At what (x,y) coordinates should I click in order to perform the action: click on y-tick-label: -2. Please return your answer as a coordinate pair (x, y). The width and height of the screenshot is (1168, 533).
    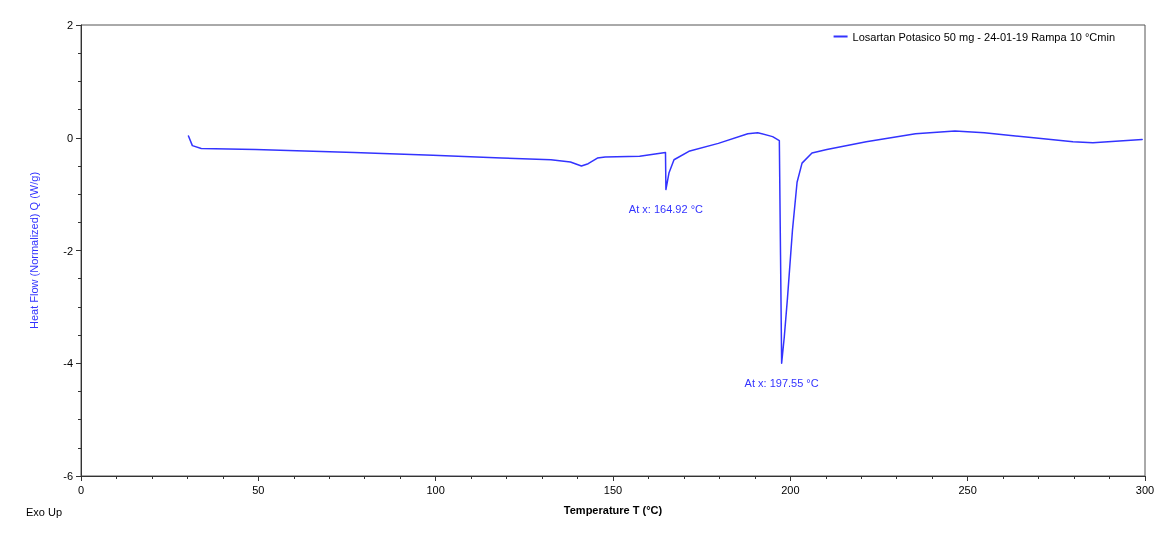
    Looking at the image, I should click on (68, 250).